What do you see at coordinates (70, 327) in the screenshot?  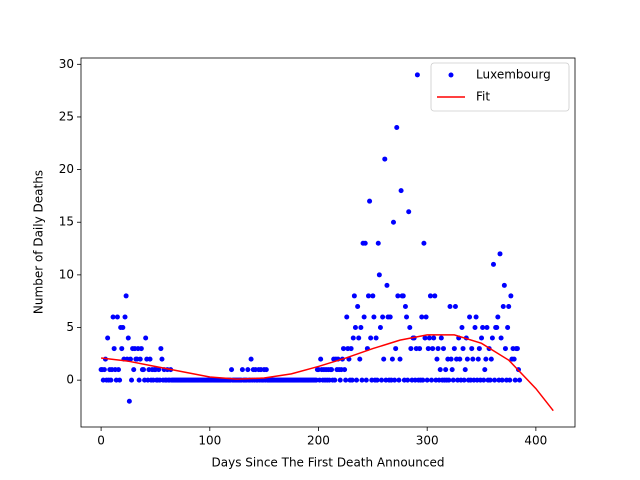 I see `y-tick-label: 5` at bounding box center [70, 327].